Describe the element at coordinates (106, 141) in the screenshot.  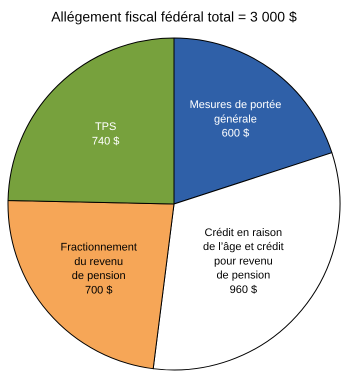
I see `data-label: 740 $` at that location.